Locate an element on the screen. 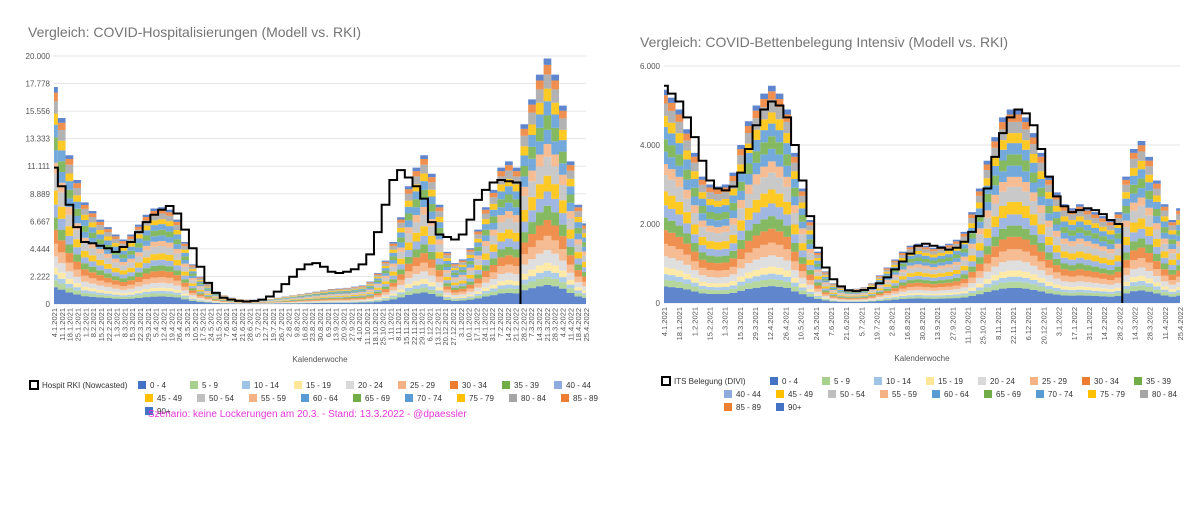 This screenshot has width=1200, height=509. x-tick-label: 4.4.2022 is located at coordinates (563, 322).